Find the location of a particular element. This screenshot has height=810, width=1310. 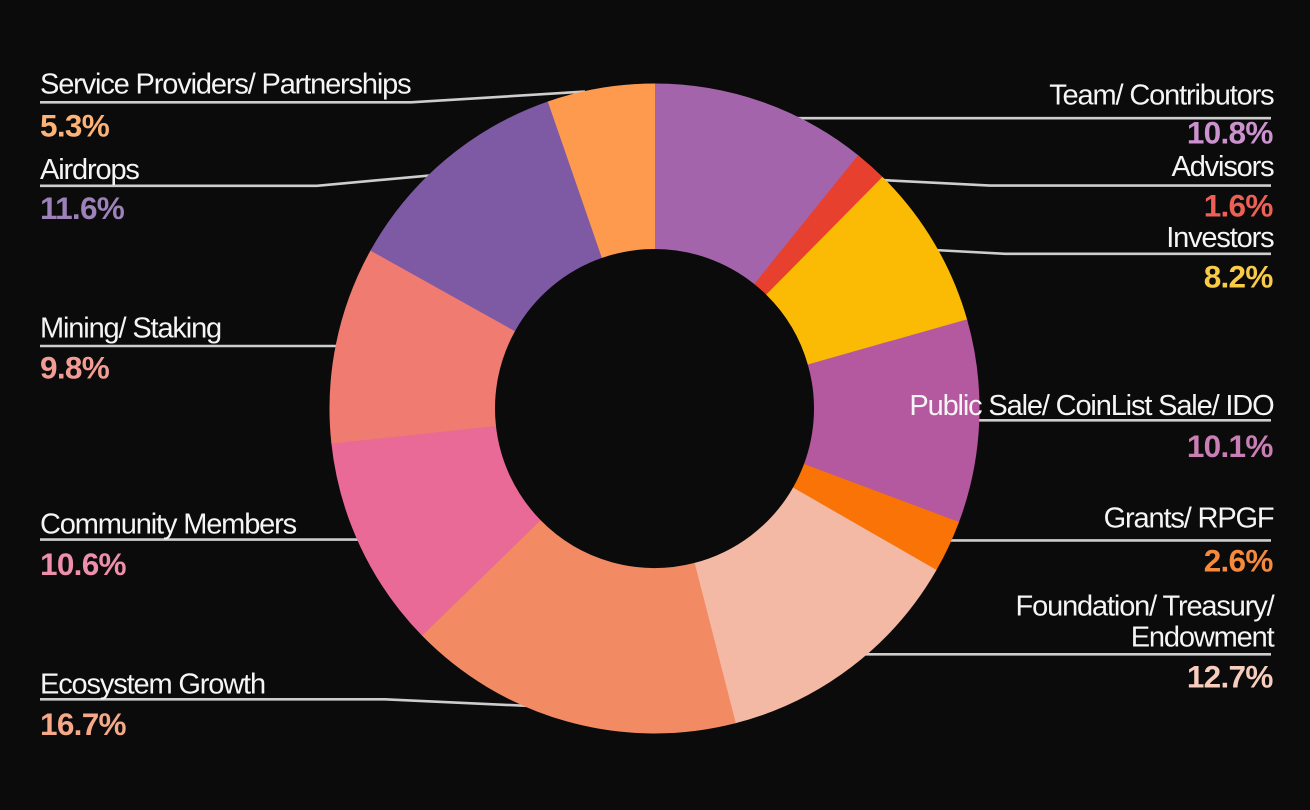

svg-text: 9.8% is located at coordinates (75, 367).